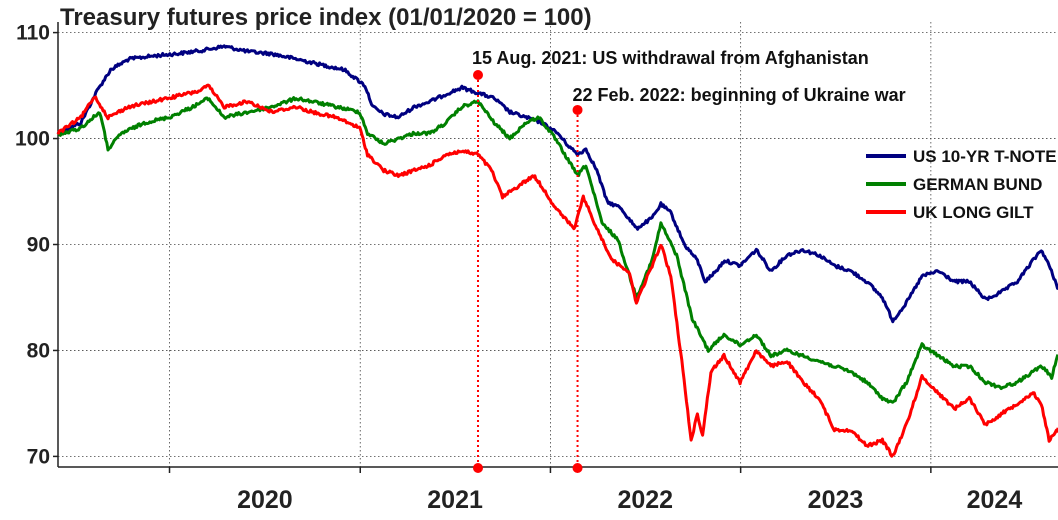 The image size is (1058, 520). I want to click on x-tick-labels: 2020 2021 2022 2023 2024, so click(629, 500).